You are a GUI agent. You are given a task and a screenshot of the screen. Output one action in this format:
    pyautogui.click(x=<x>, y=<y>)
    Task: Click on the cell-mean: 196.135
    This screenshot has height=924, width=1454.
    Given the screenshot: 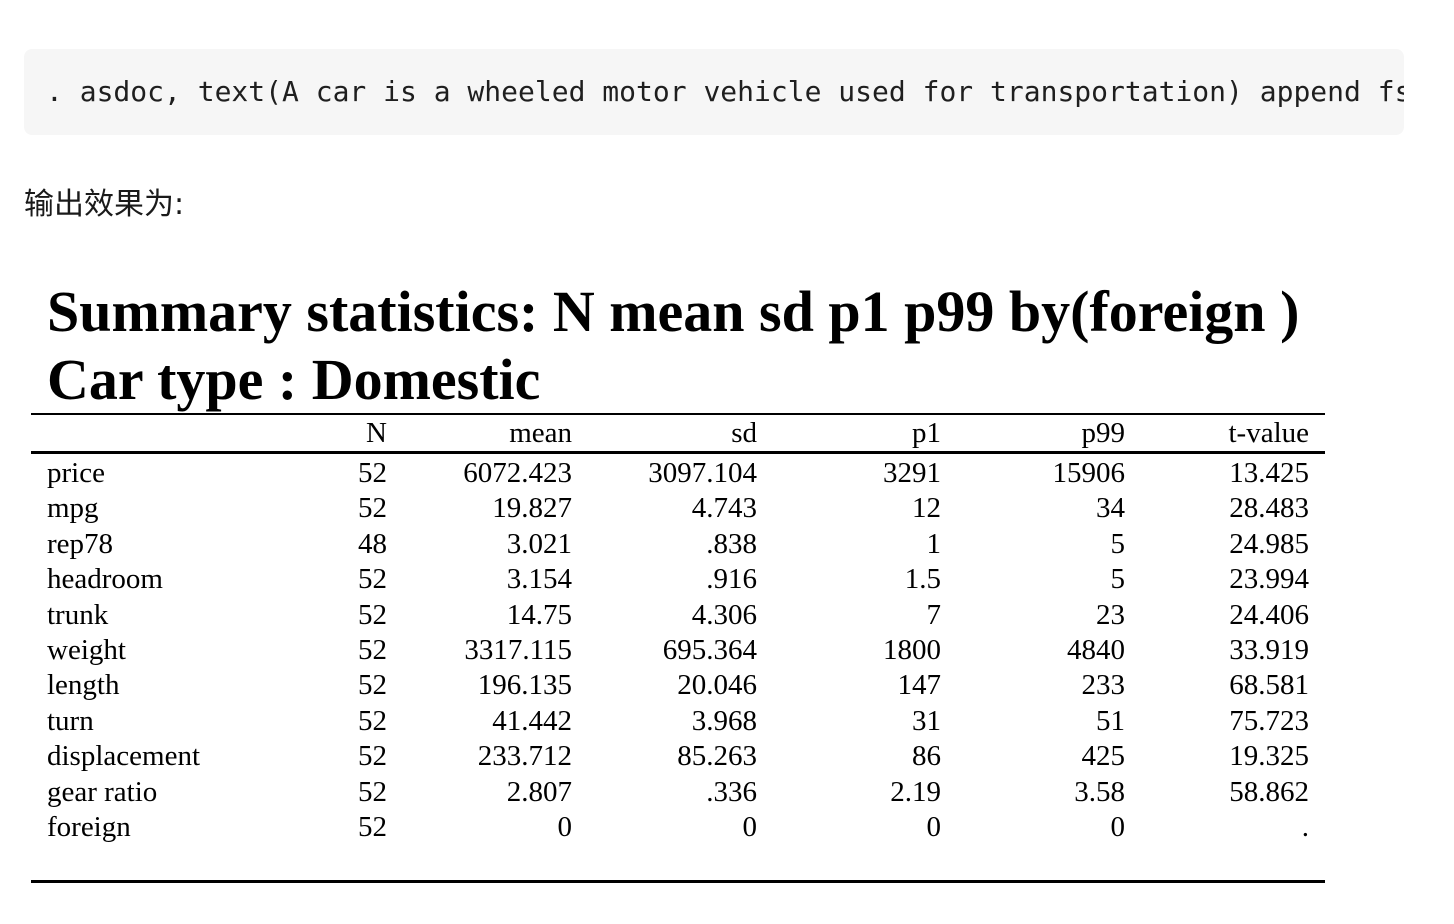 What is the action you would take?
    pyautogui.click(x=524, y=685)
    